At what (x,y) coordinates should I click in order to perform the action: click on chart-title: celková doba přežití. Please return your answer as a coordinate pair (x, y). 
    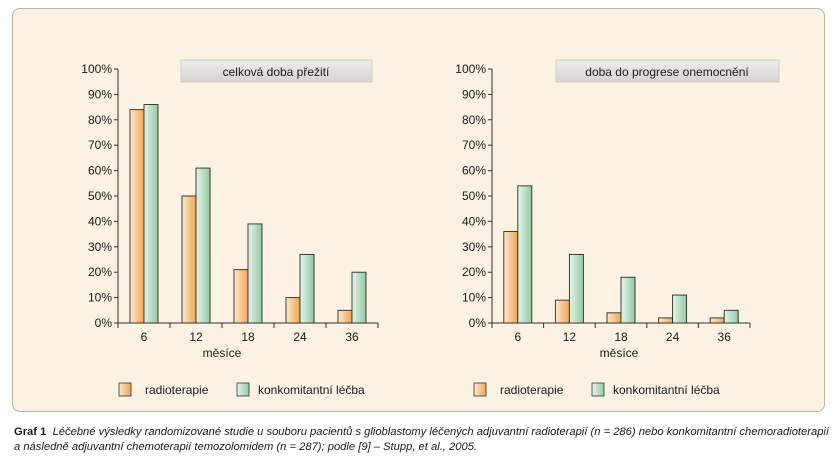
    Looking at the image, I should click on (276, 72).